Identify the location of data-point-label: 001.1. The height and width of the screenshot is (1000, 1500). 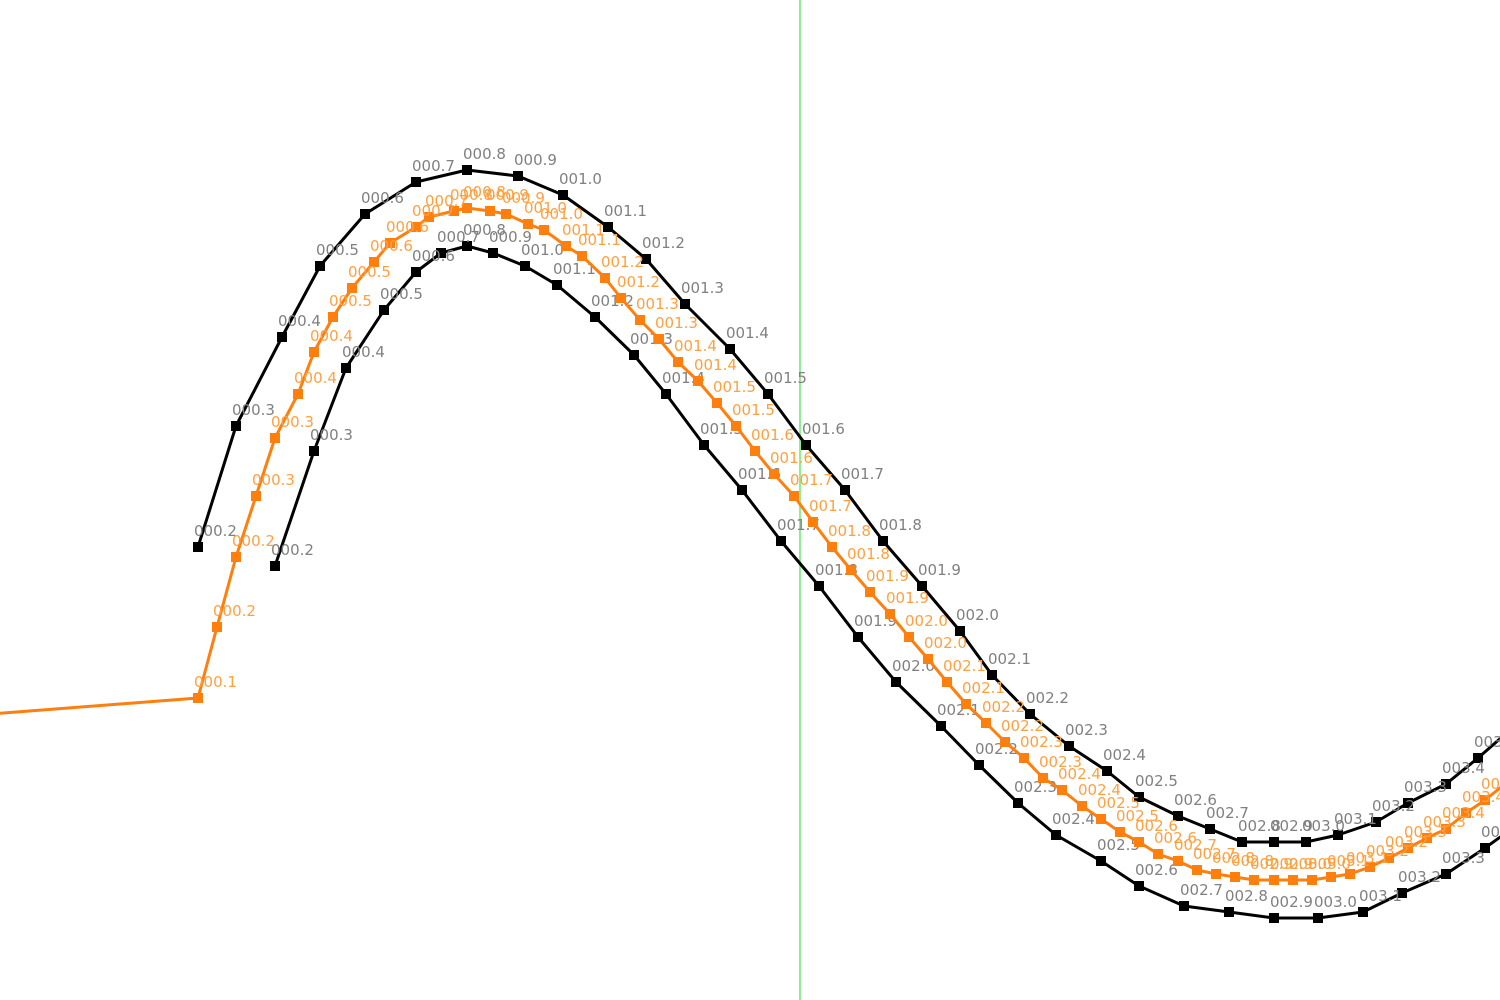
(583, 230).